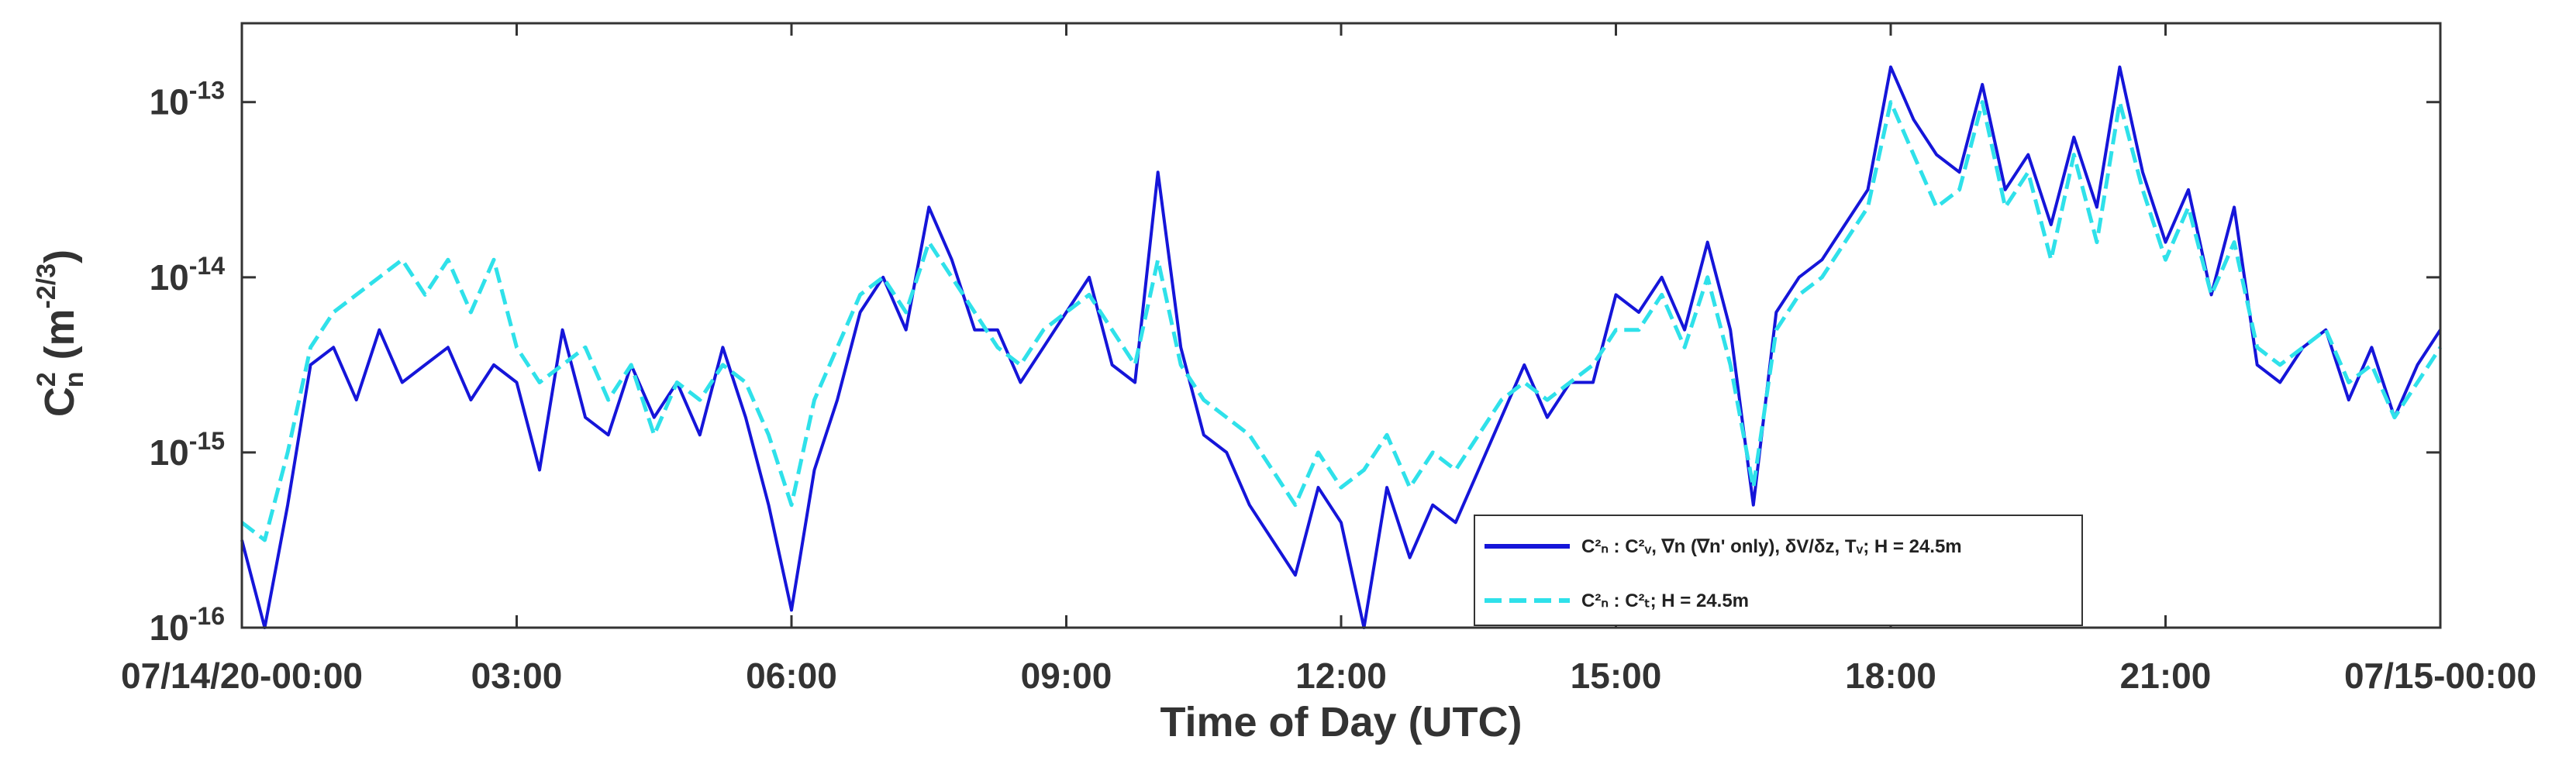  I want to click on x-tick-label: 18:00, so click(1890, 676).